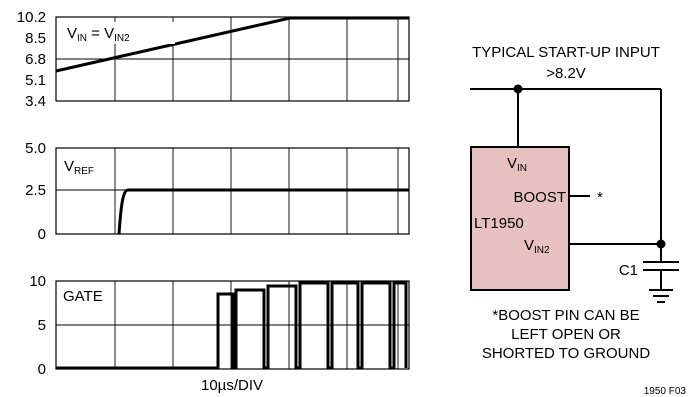 This screenshot has height=397, width=690. I want to click on plot-gate-label-bg, so click(83, 296).